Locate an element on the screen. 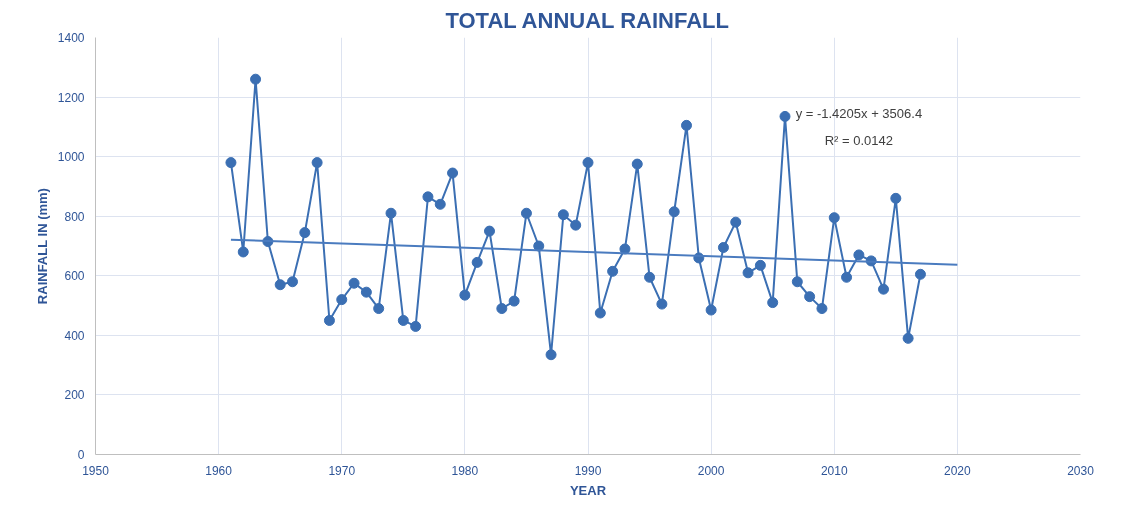  annotation: y = -1.4205x + 3506.4 is located at coordinates (859, 113).